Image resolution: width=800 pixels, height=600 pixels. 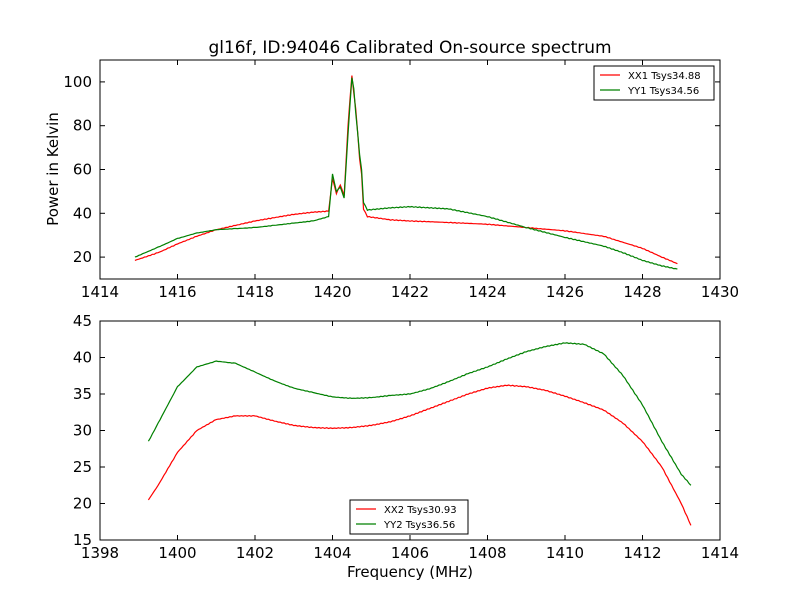 What do you see at coordinates (82, 431) in the screenshot?
I see `y-tick-label: 30` at bounding box center [82, 431].